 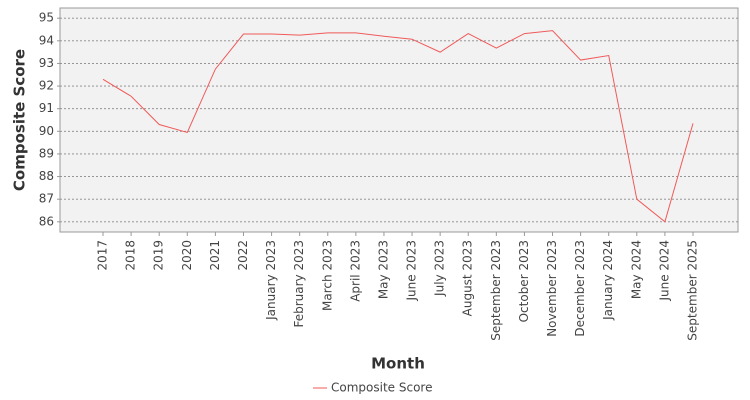 What do you see at coordinates (215, 255) in the screenshot?
I see `x-tick-label: 2021` at bounding box center [215, 255].